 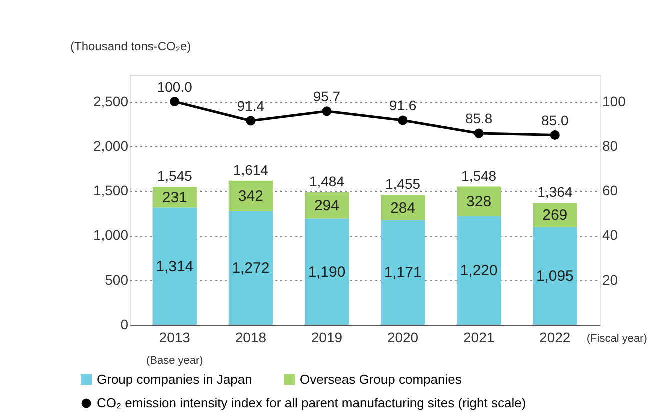 What do you see at coordinates (610, 190) in the screenshot?
I see `y2-tick-label: 60` at bounding box center [610, 190].